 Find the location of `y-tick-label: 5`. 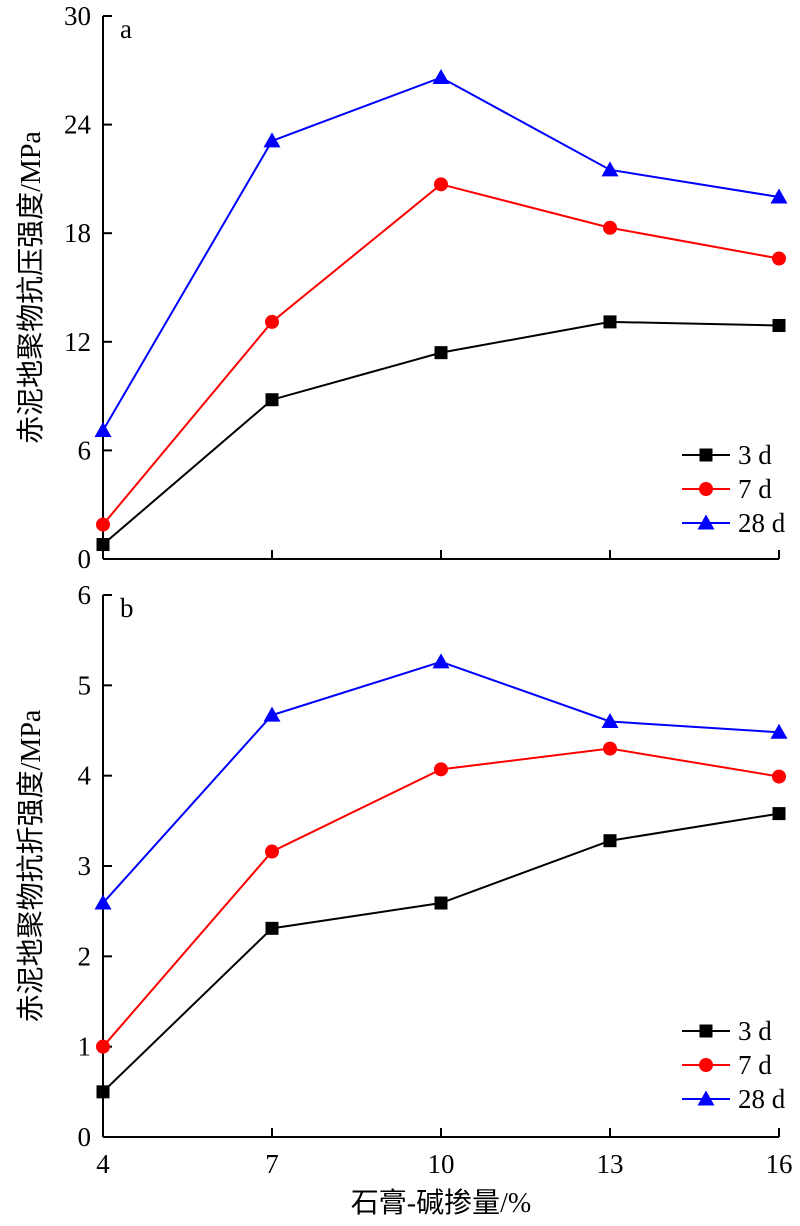

y-tick-label: 5 is located at coordinates (85, 685).